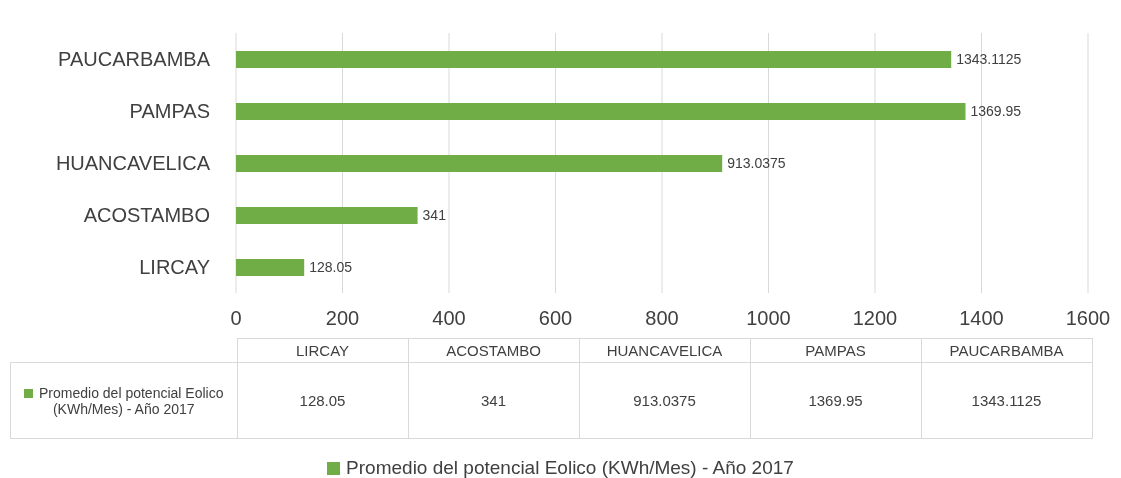 Image resolution: width=1121 pixels, height=478 pixels. Describe the element at coordinates (664, 400) in the screenshot. I see `text: 913.0375` at that location.